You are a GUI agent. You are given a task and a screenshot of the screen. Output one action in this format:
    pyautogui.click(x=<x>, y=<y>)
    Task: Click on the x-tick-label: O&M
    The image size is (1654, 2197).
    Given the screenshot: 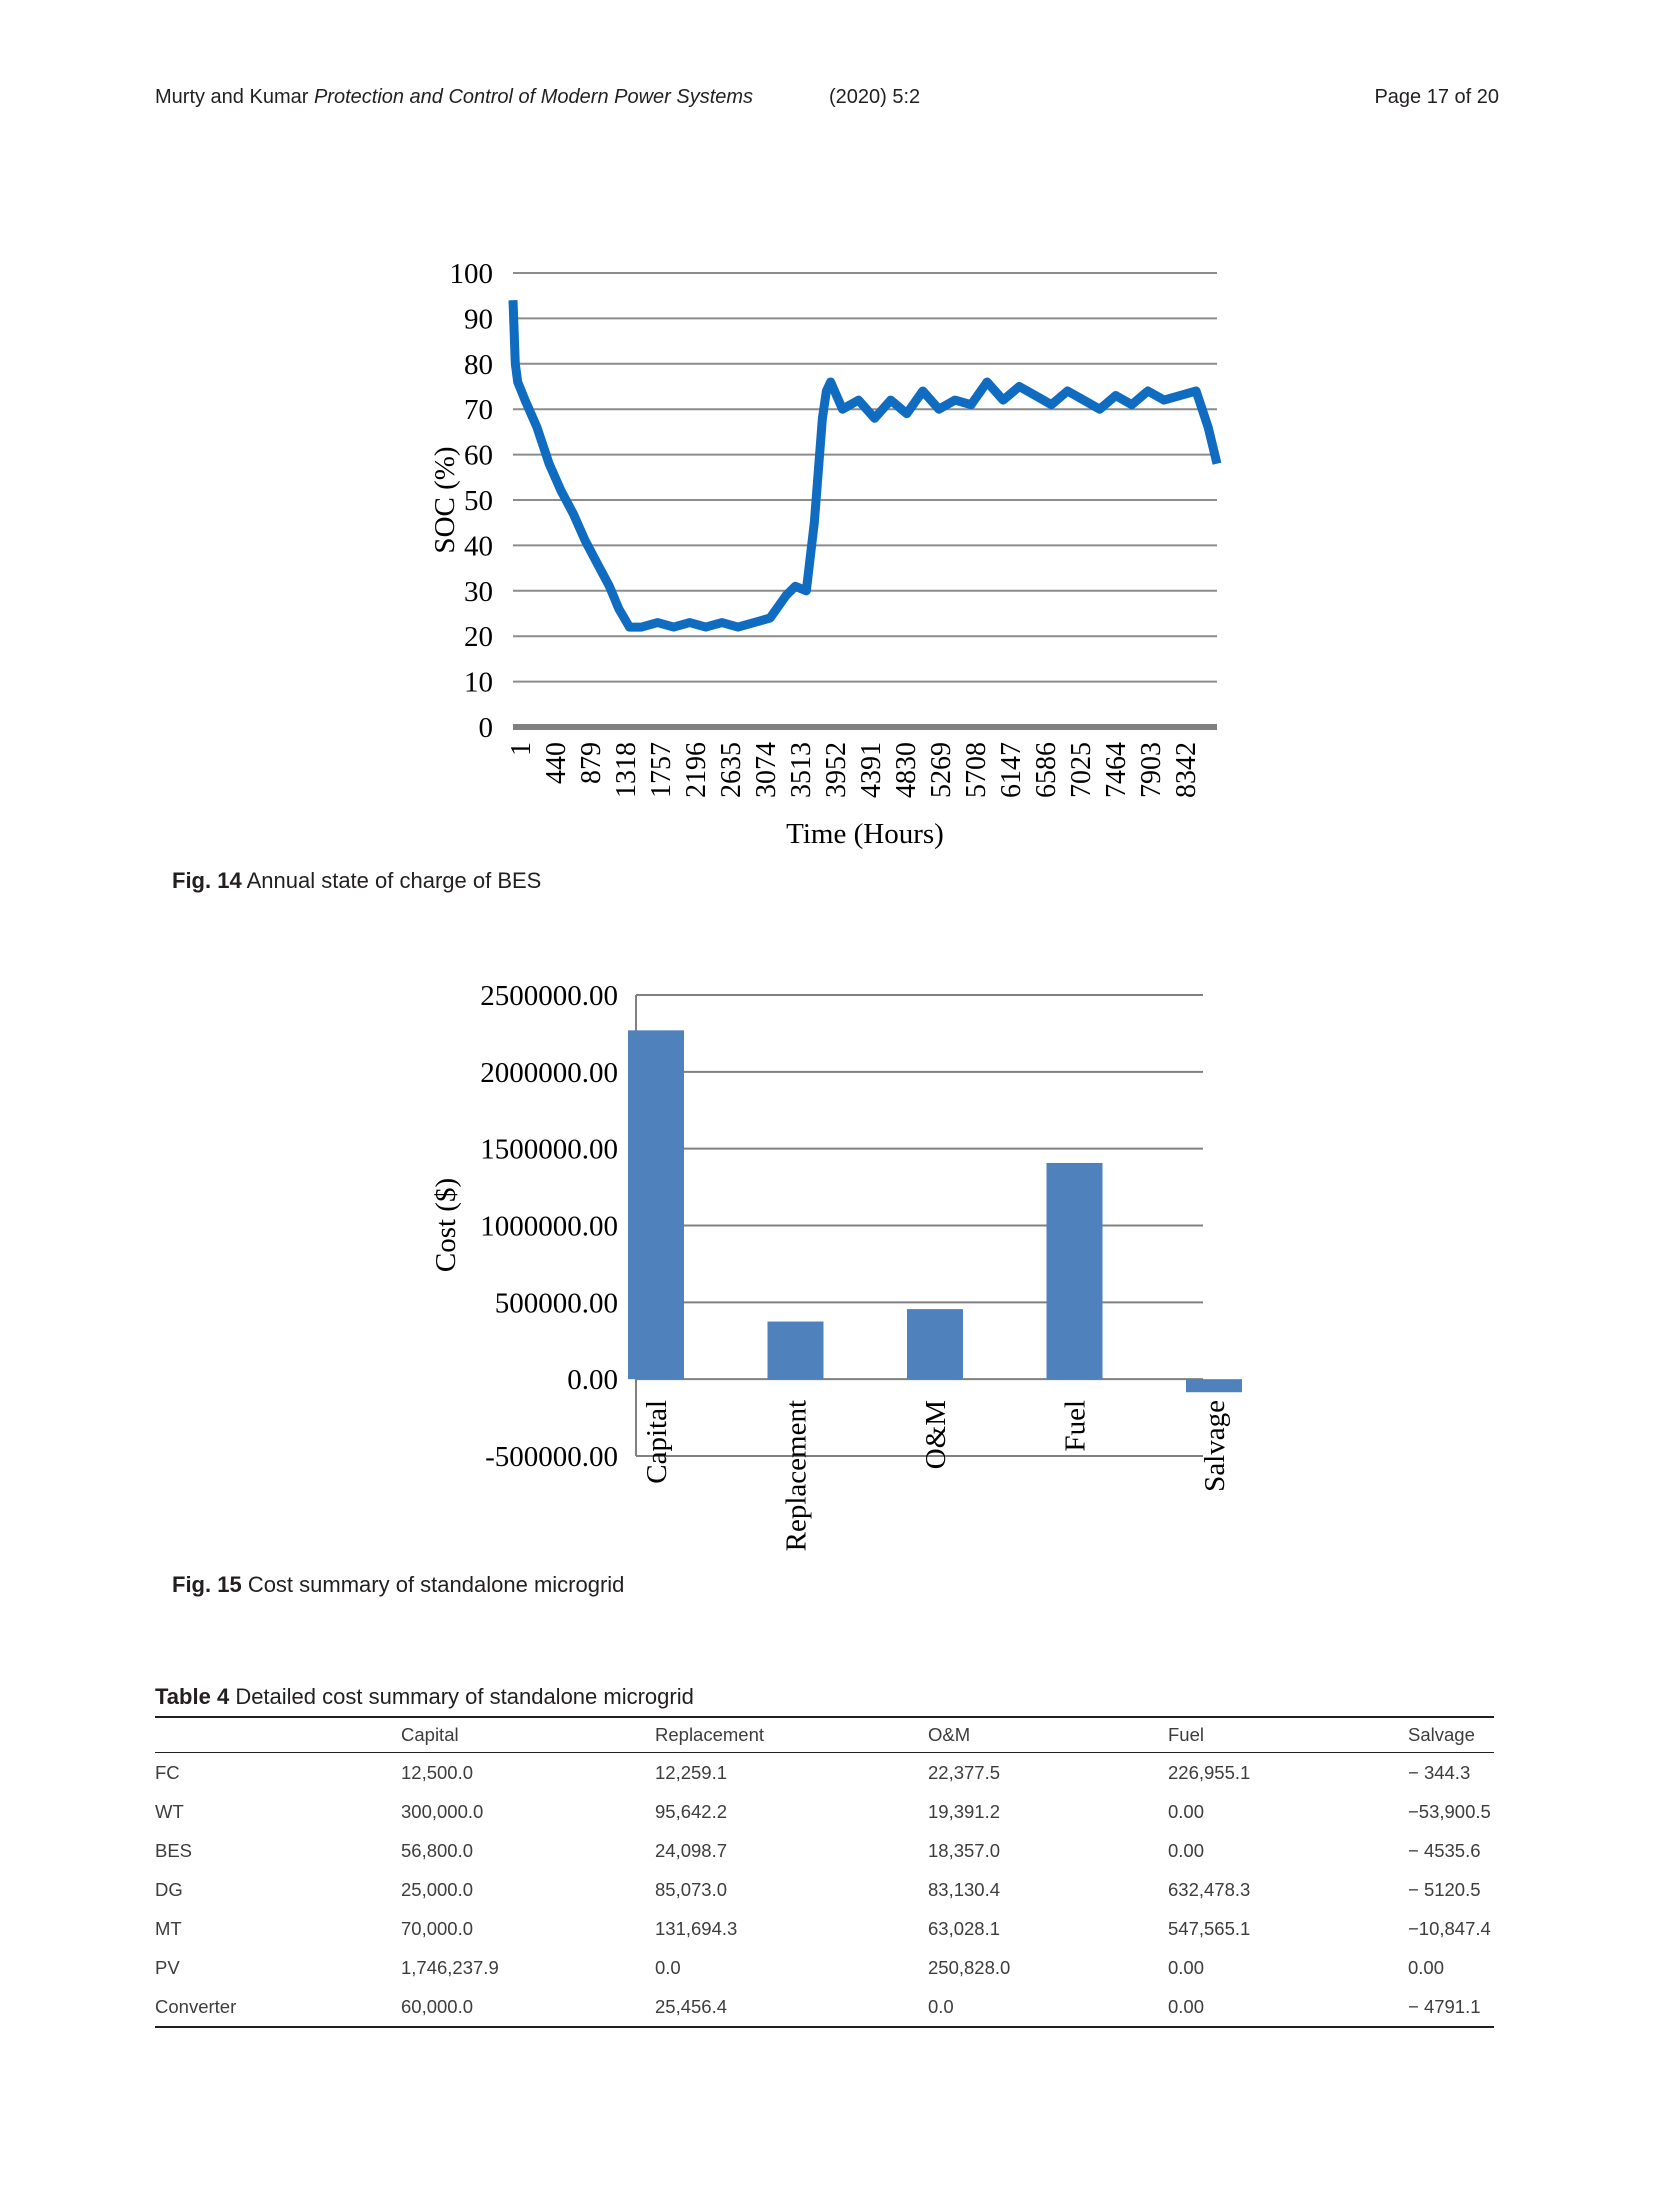 What is the action you would take?
    pyautogui.click(x=936, y=1434)
    